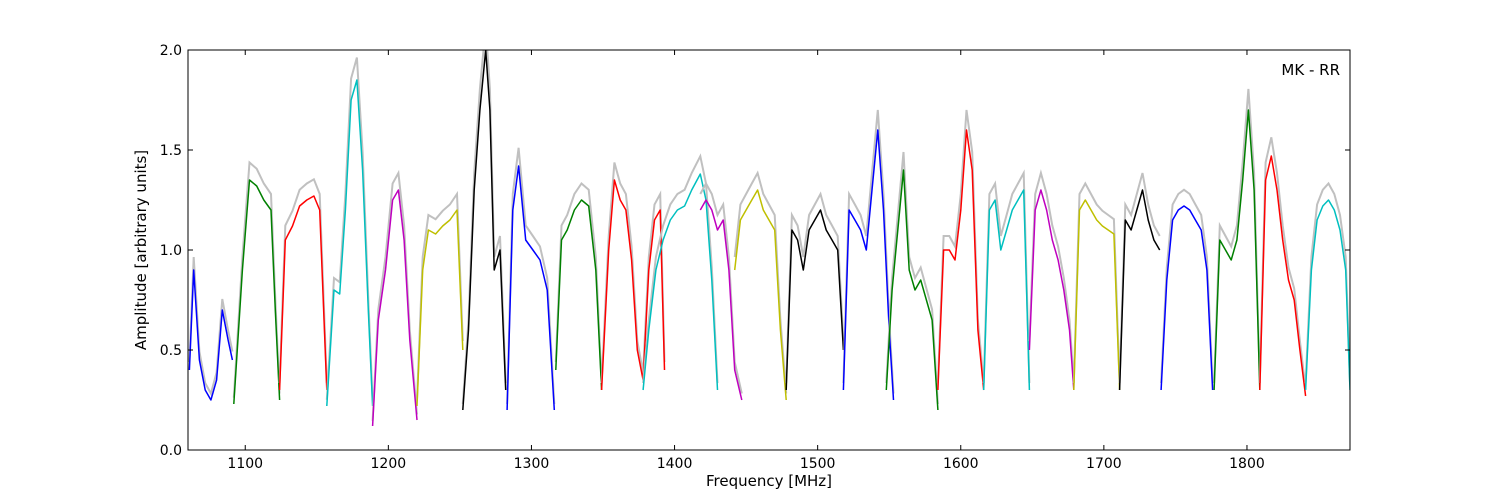 The image size is (1500, 500). What do you see at coordinates (171, 351) in the screenshot?
I see `y-tick-label: 0.5` at bounding box center [171, 351].